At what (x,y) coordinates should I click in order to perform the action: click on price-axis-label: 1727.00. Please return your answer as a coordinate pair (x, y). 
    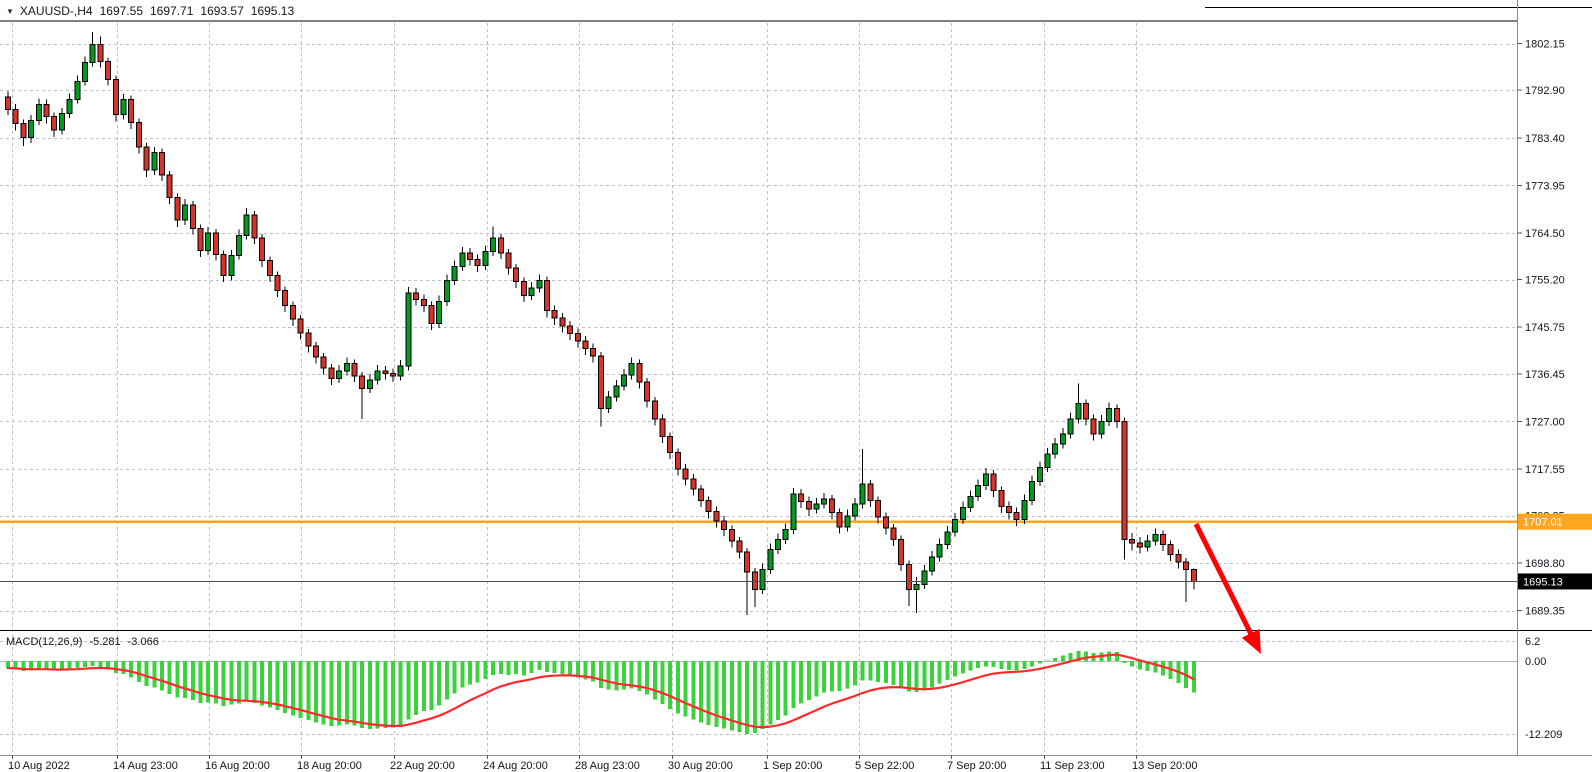
    Looking at the image, I should click on (1545, 422).